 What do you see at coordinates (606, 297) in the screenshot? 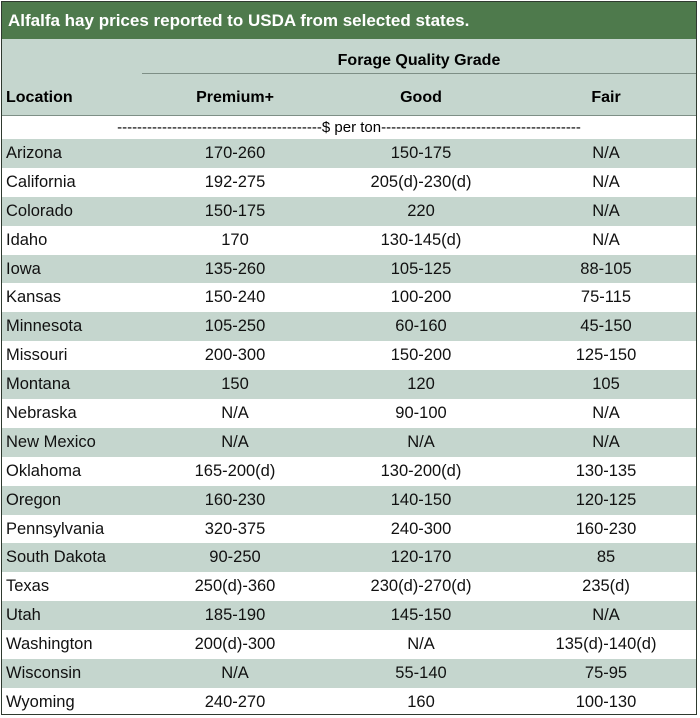
I see `fair-cell: 75-115` at bounding box center [606, 297].